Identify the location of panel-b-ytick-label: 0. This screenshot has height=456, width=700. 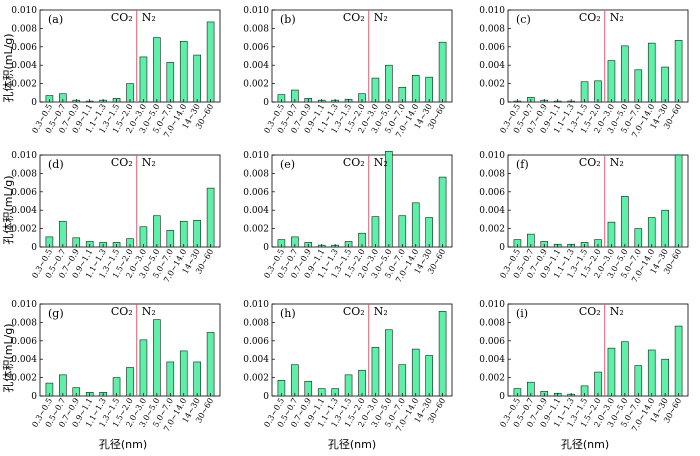
(266, 103).